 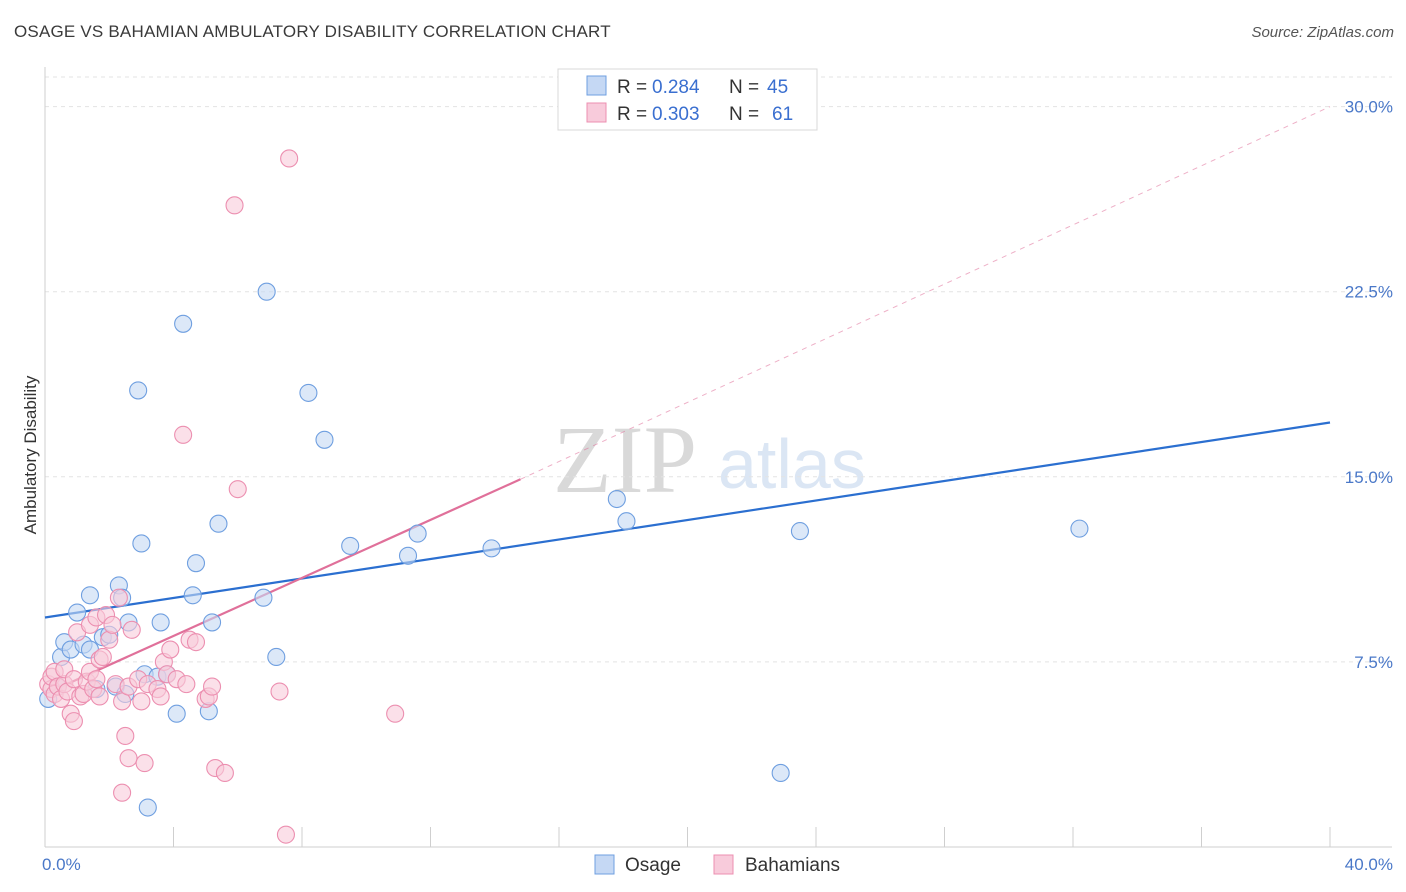 What do you see at coordinates (687, 99) in the screenshot?
I see `legend: R = 0.284 N = 45 R = 0.303 N = 61` at bounding box center [687, 99].